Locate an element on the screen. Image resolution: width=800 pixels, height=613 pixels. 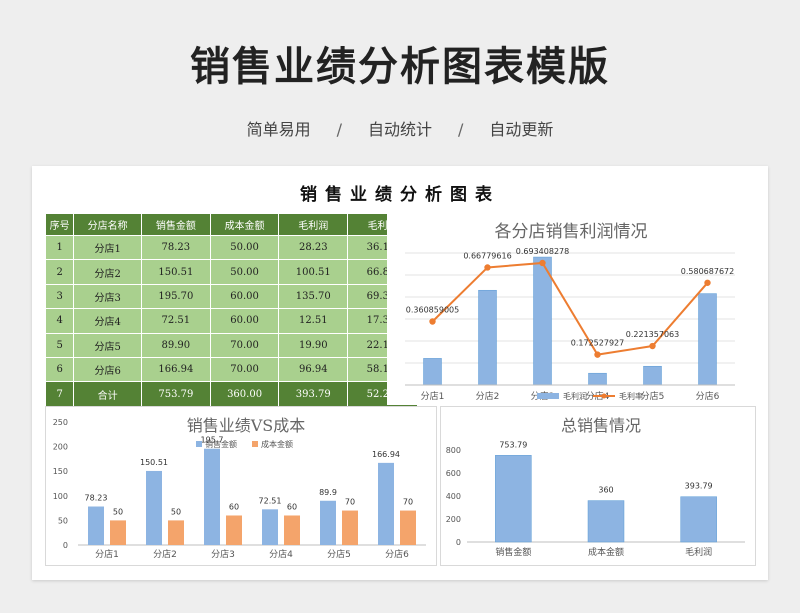
cell-index: 7 is located at coordinates (59, 394).